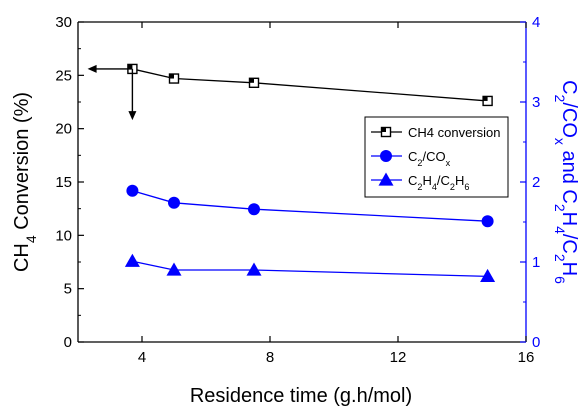 This screenshot has height=407, width=586. Describe the element at coordinates (25, 182) in the screenshot. I see `y-axis-title-left: CH4 Conversion (%)` at that location.